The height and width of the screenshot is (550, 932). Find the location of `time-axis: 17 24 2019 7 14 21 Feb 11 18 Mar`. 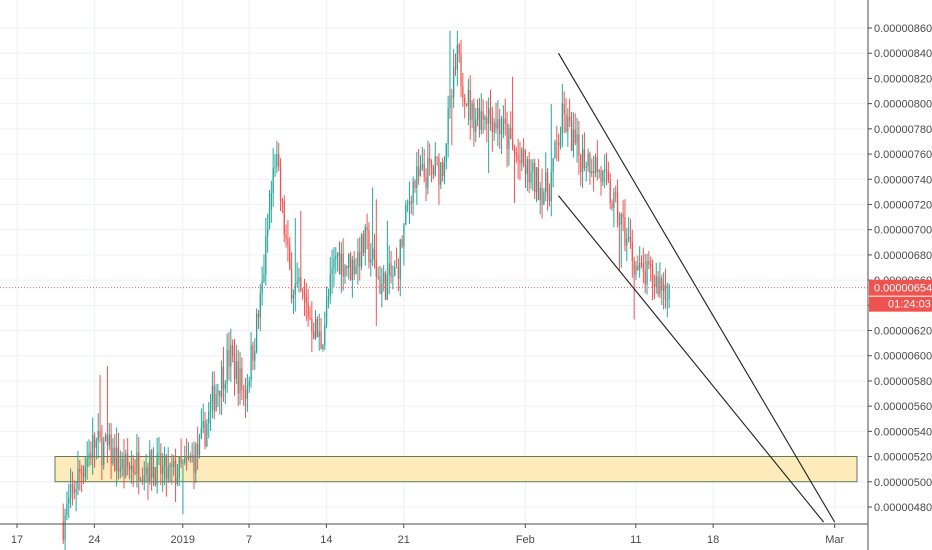

time-axis: 17 24 2019 7 14 21 Feb 11 18 Mar is located at coordinates (428, 535).